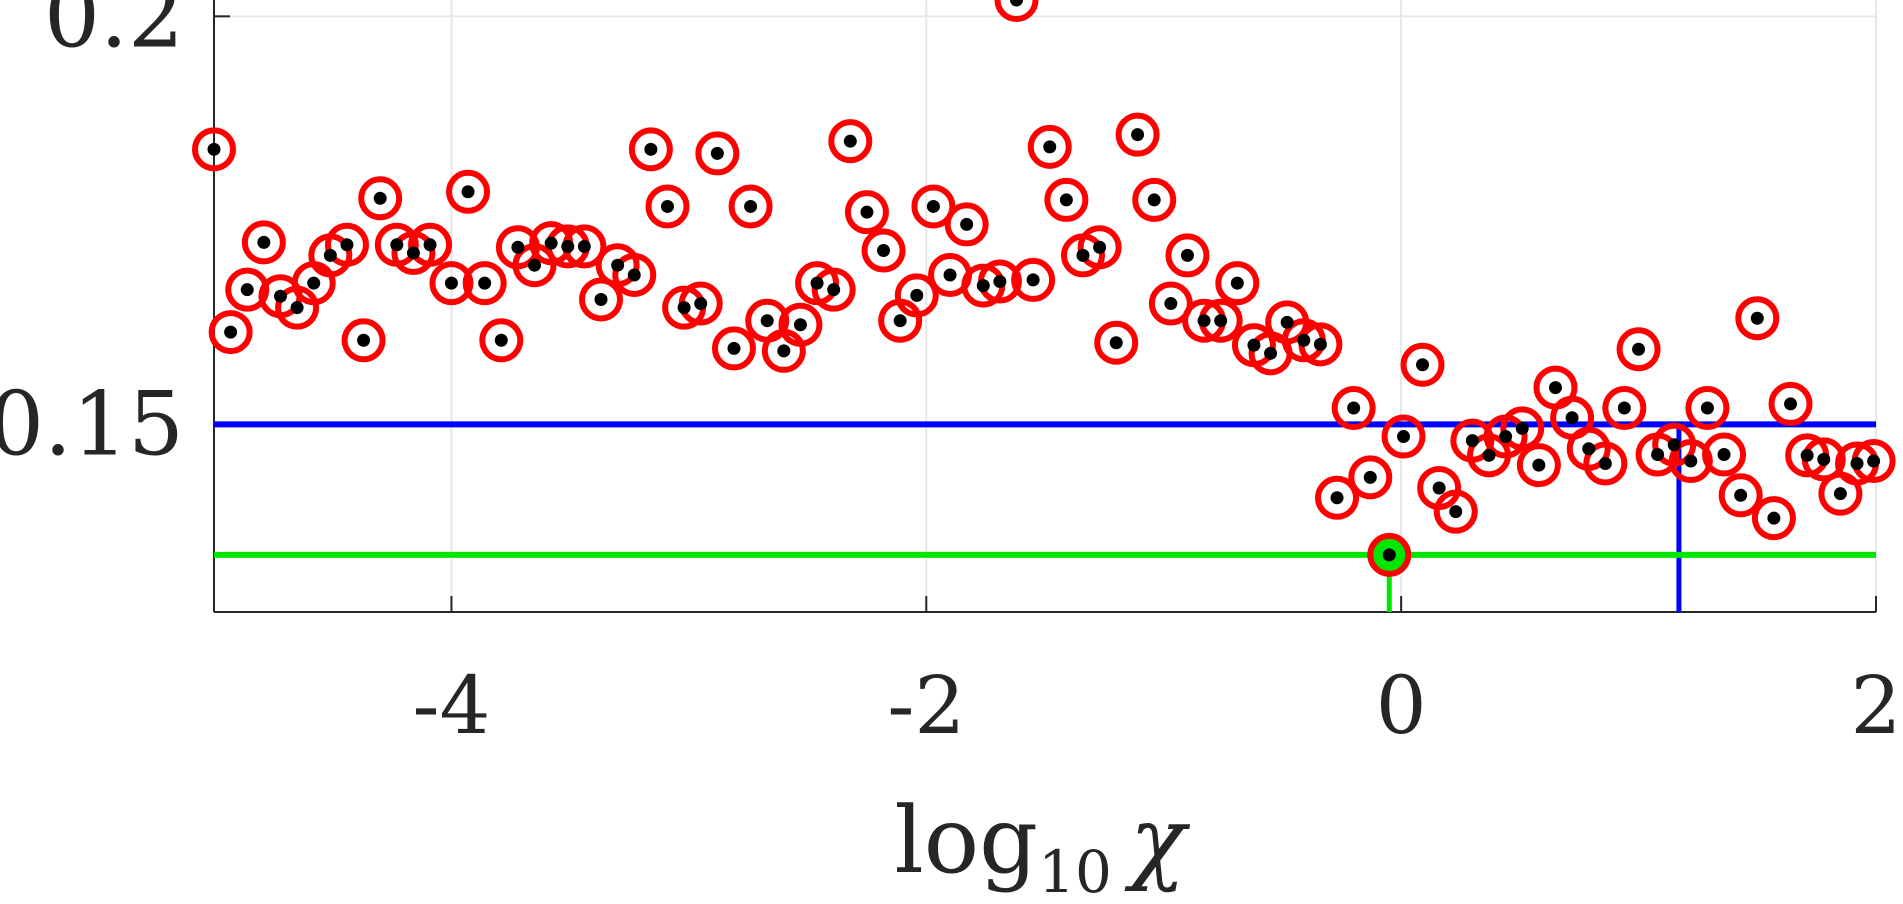 Image resolution: width=1903 pixels, height=904 pixels. Describe the element at coordinates (1075, 868) in the screenshot. I see `x-axis-label-subscript: 10` at that location.